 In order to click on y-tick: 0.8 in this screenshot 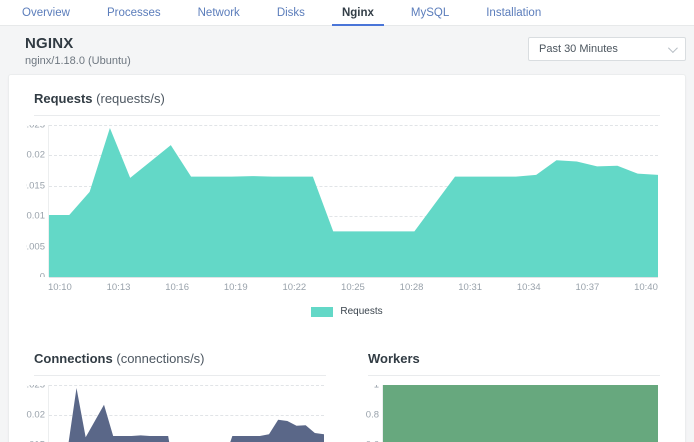, I will do `click(372, 415)`.